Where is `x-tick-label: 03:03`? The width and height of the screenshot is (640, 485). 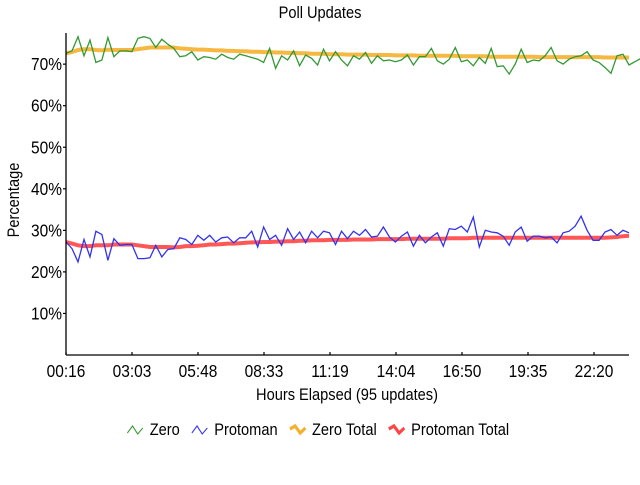 x-tick-label: 03:03 is located at coordinates (132, 371).